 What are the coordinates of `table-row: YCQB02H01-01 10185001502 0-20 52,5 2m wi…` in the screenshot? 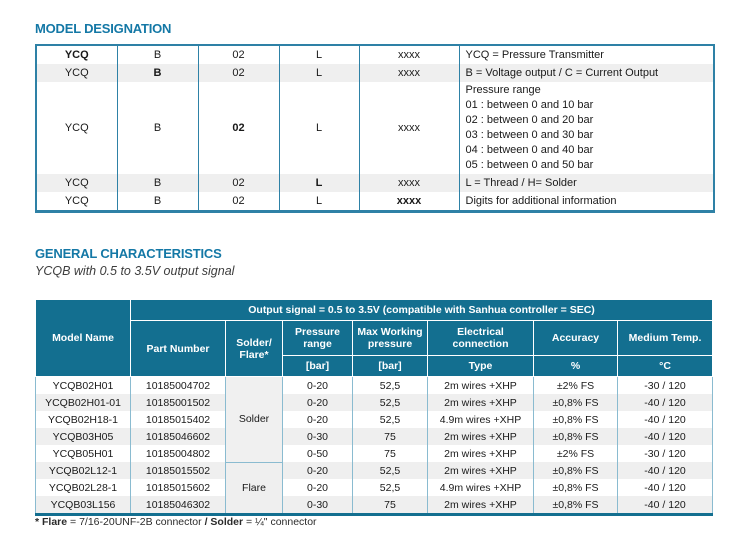 It's located at (374, 402).